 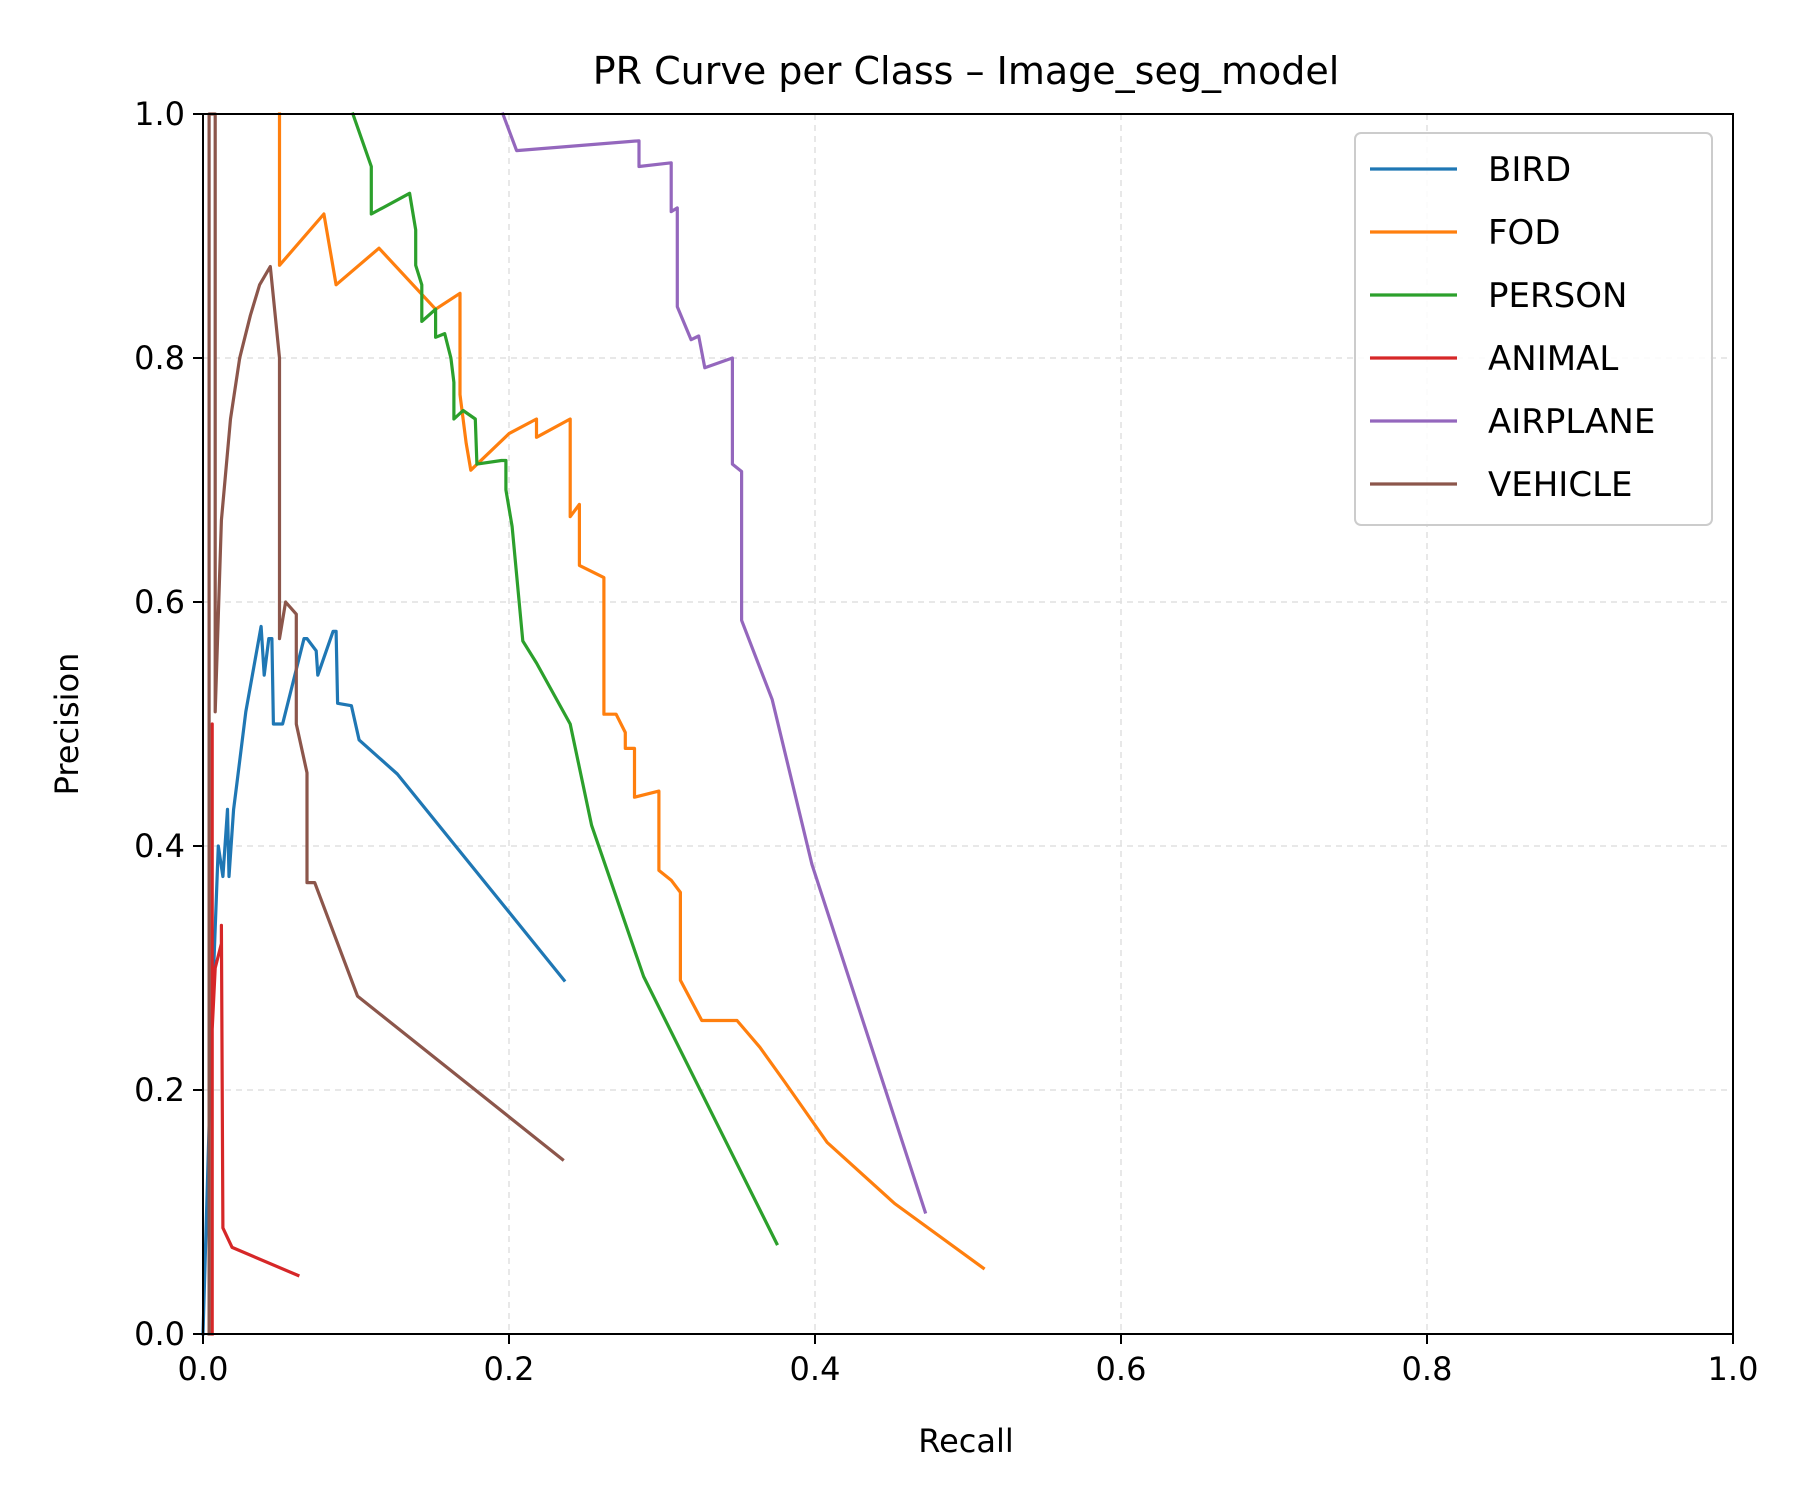 I want to click on legend-label-fod: FOD, so click(x=1524, y=233).